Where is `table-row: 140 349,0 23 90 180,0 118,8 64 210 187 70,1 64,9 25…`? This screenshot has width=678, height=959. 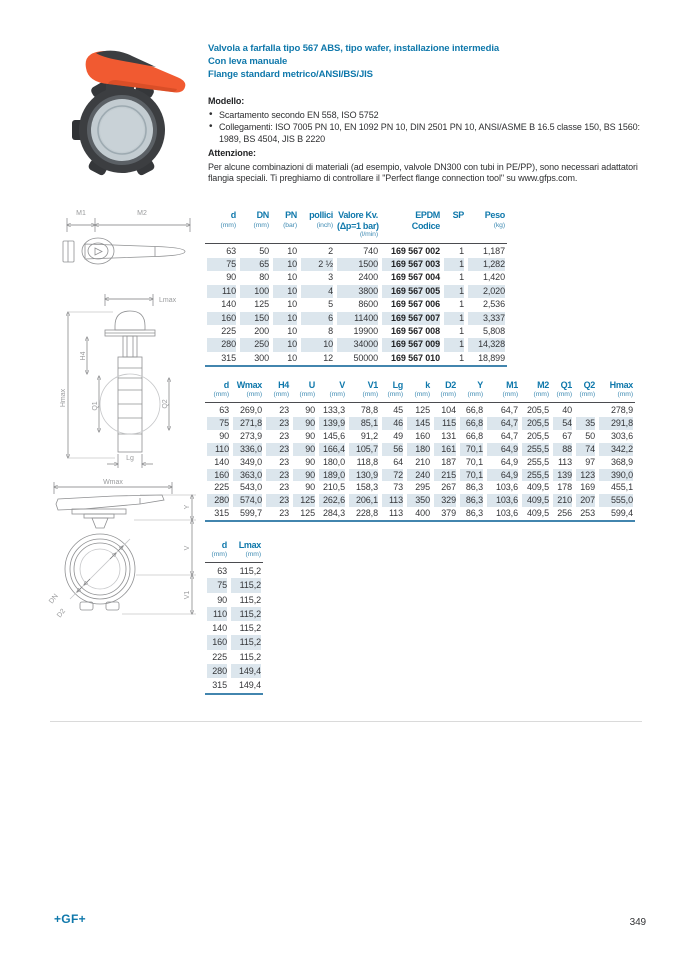
table-row: 140 349,0 23 90 180,0 118,8 64 210 187 70,1 64,9 25… is located at coordinates (423, 461).